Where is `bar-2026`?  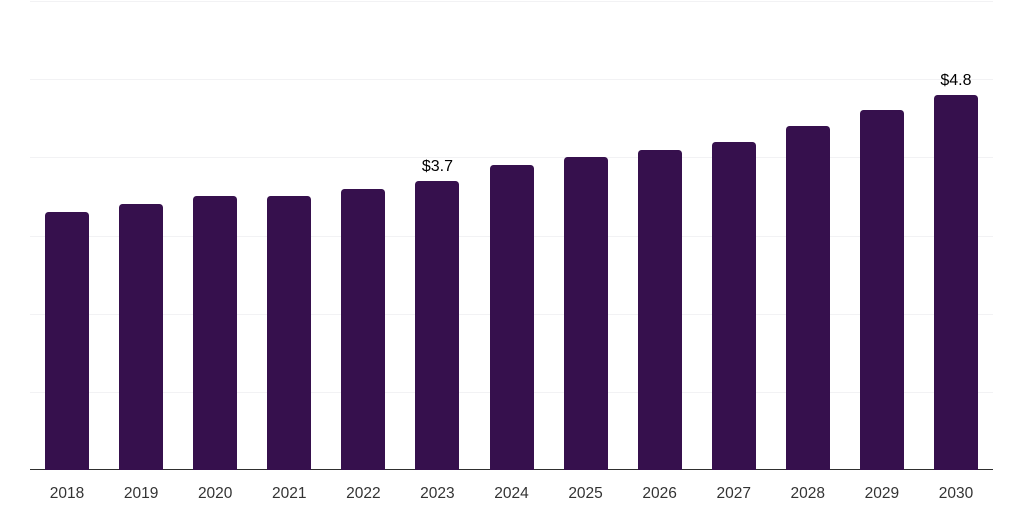
bar-2026 is located at coordinates (659, 309).